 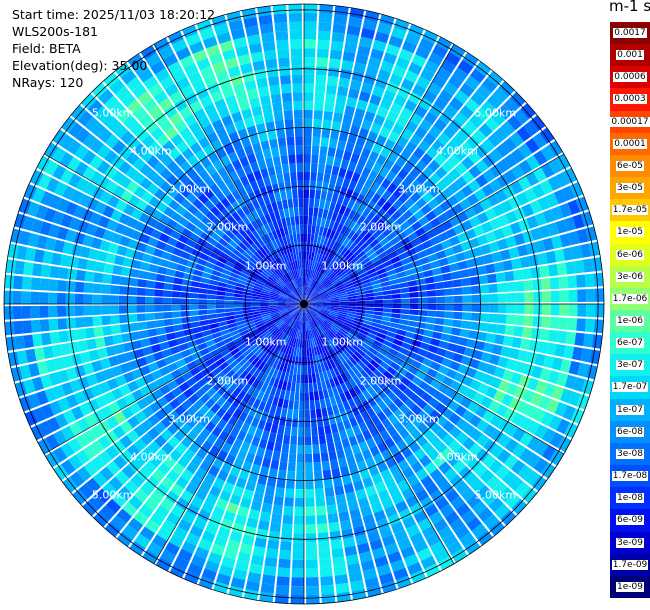 I want to click on colorbar-level-label: 0.0017, so click(x=630, y=33).